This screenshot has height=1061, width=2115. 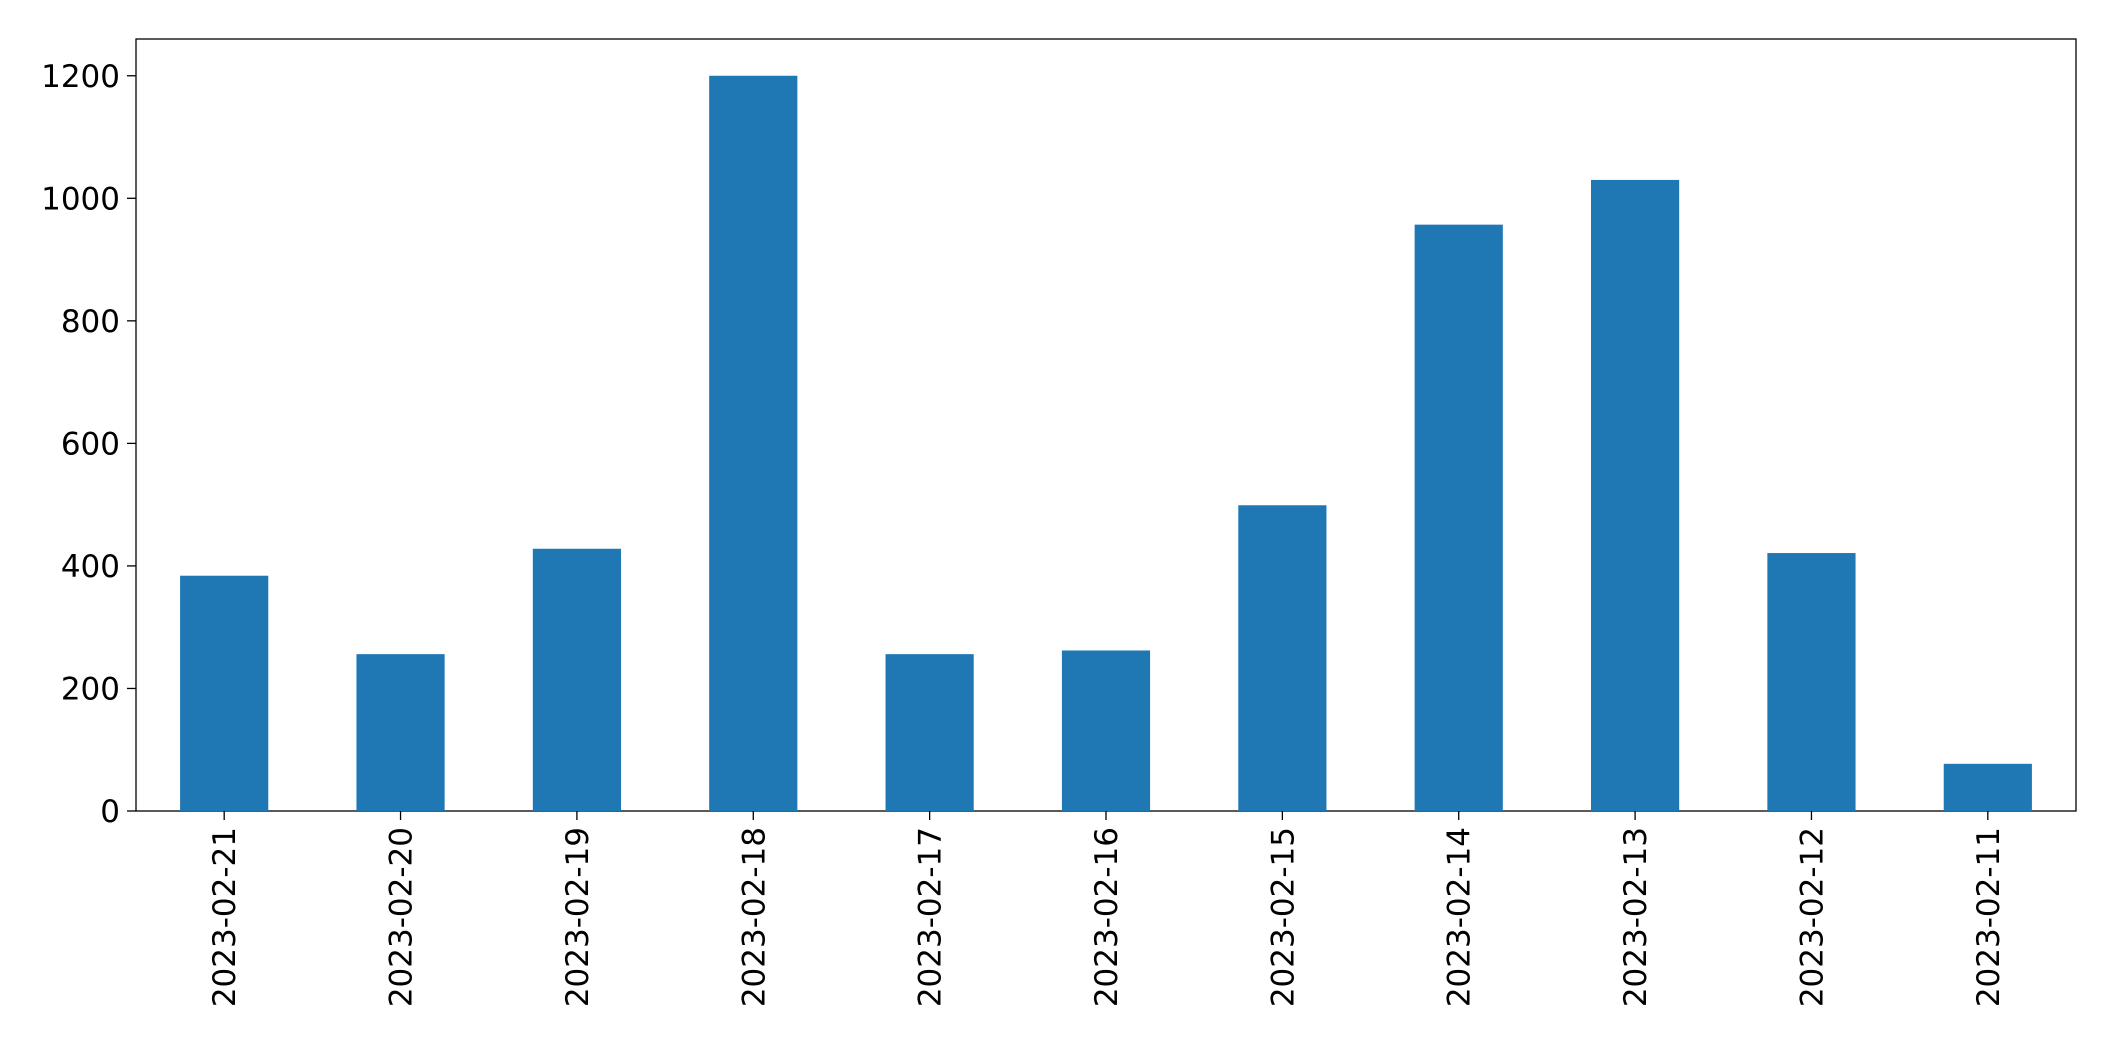 What do you see at coordinates (1107, 917) in the screenshot?
I see `x-tick-label: 2023-02-16` at bounding box center [1107, 917].